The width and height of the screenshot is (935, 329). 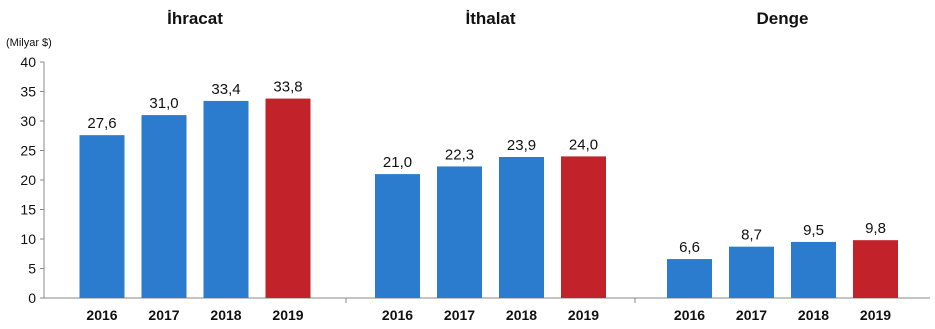 I want to click on group-title: Denge, so click(x=783, y=18).